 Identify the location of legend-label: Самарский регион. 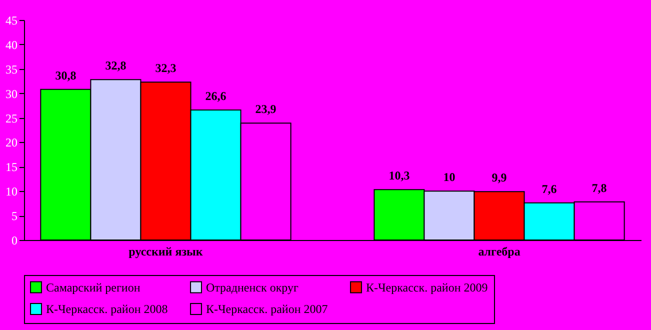
(93, 287).